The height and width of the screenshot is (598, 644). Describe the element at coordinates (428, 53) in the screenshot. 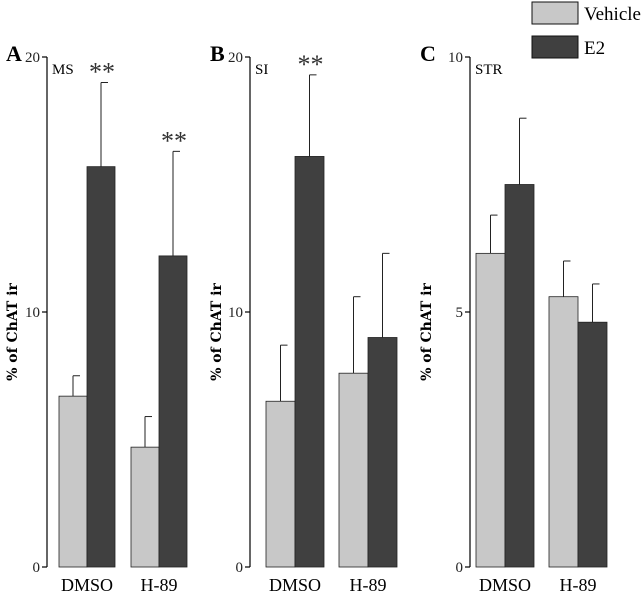

I see `panel-letter: C` at that location.